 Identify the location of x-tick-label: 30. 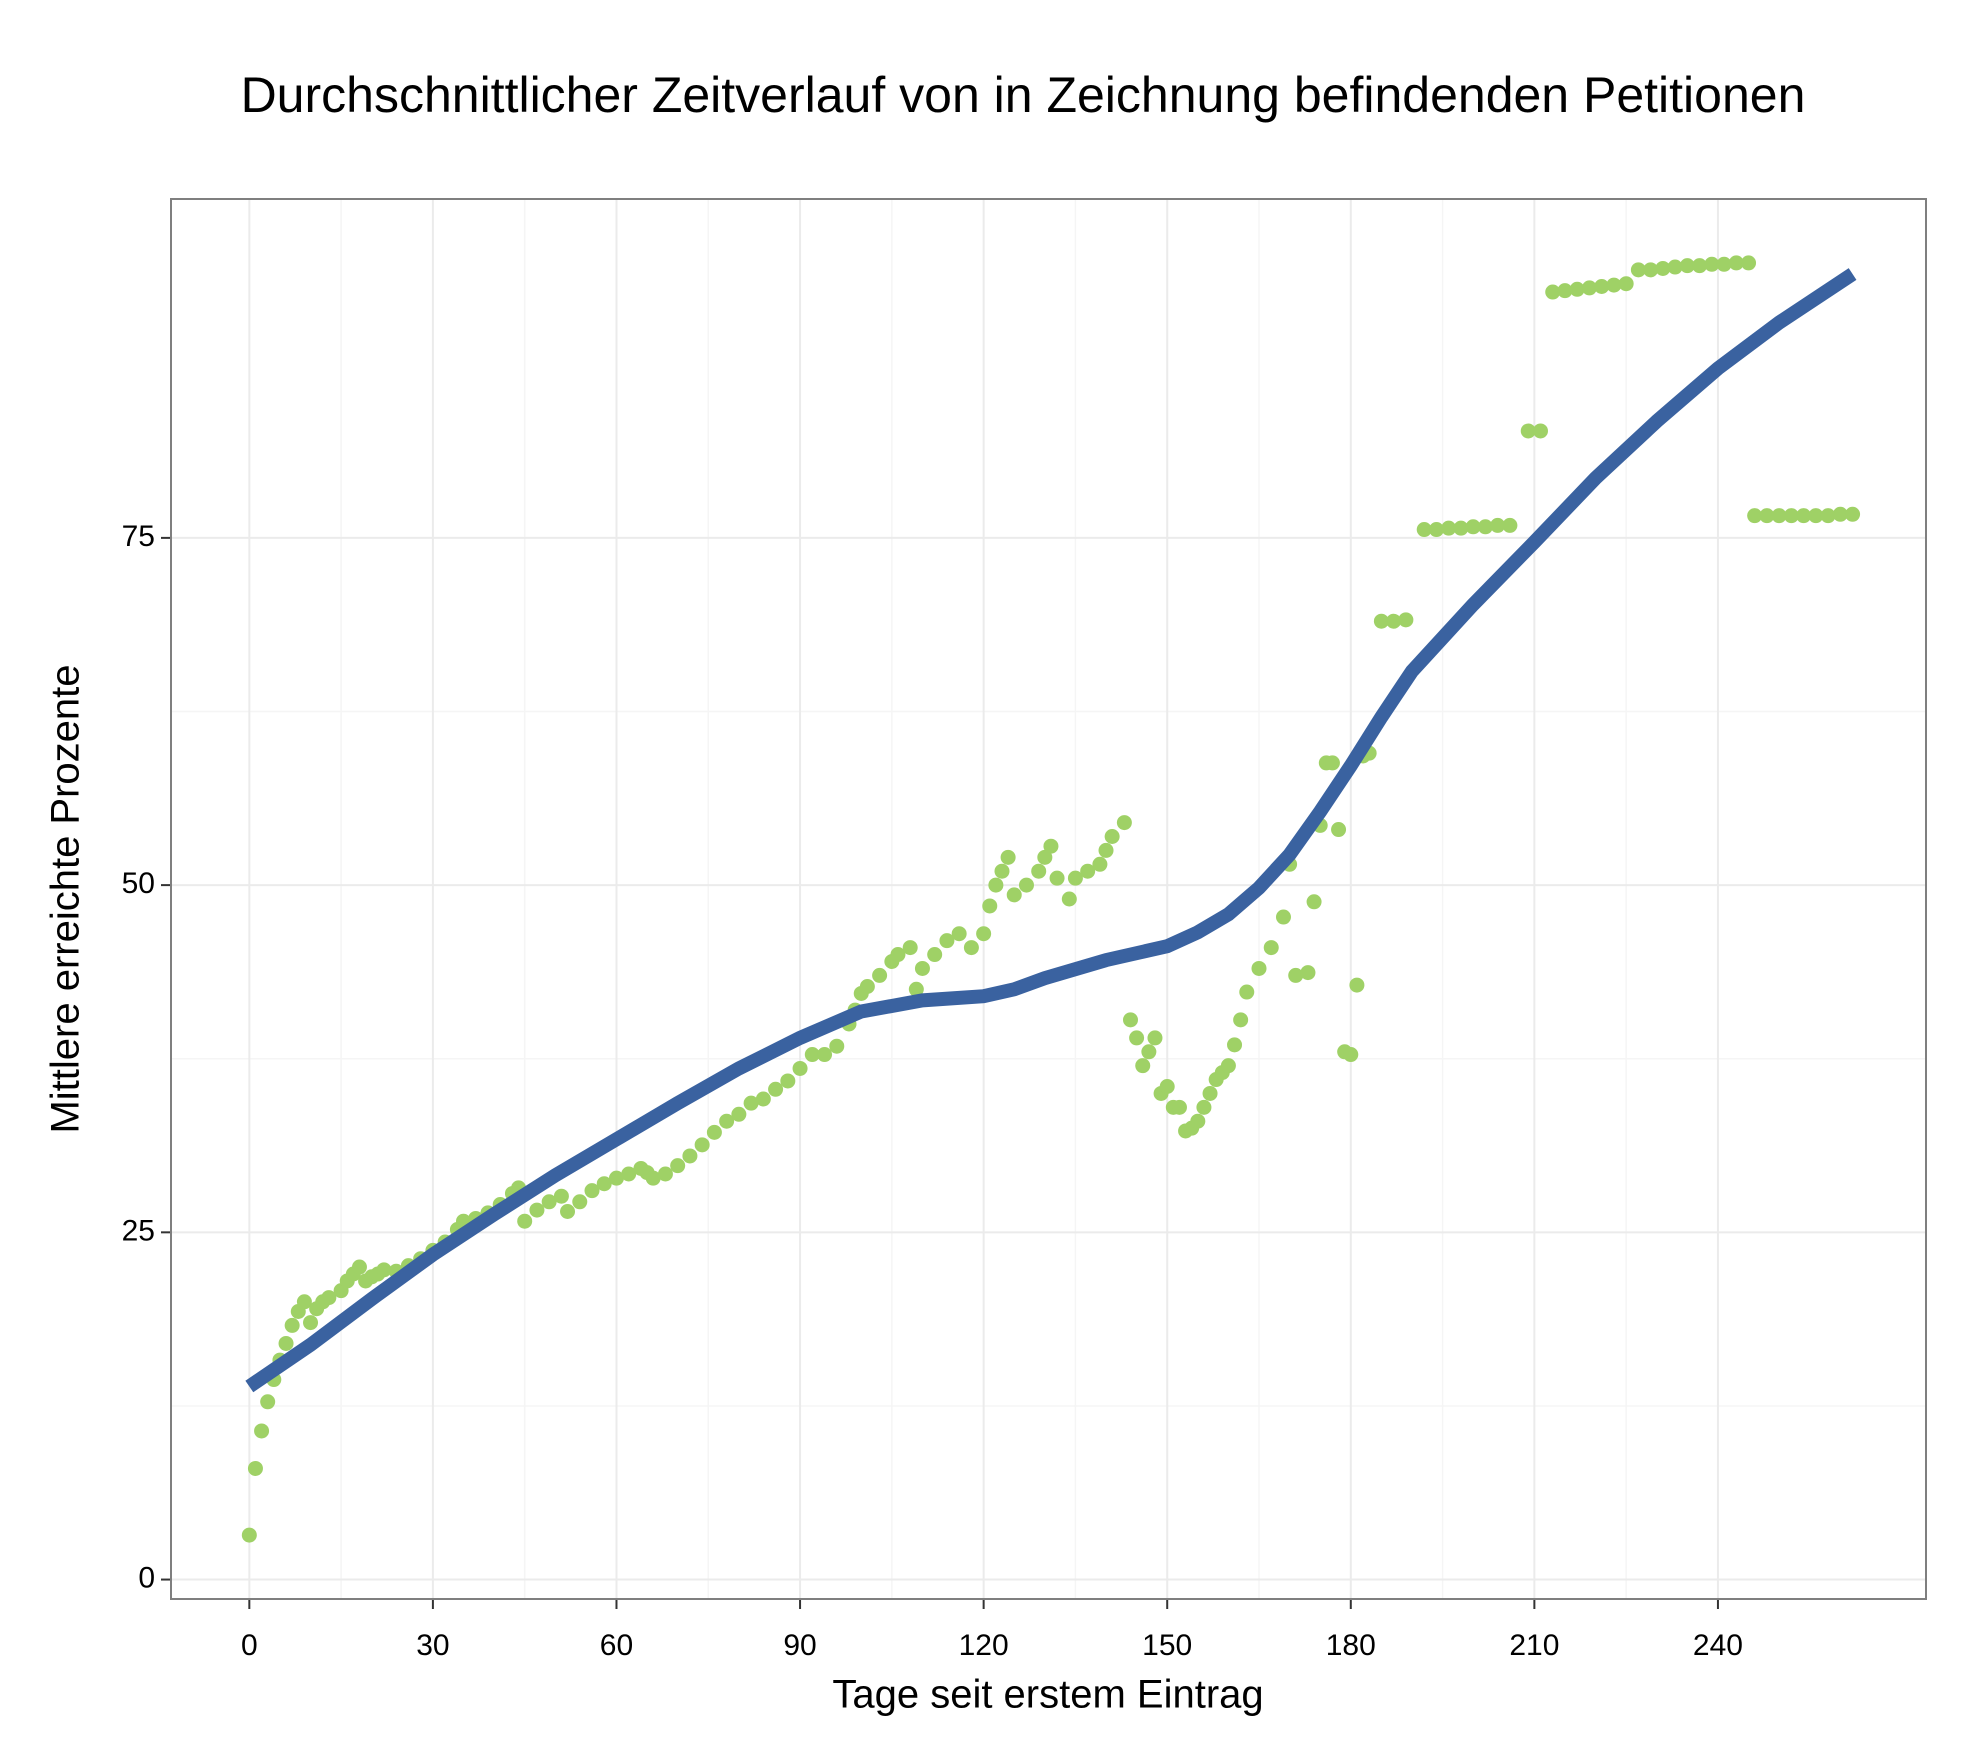
(432, 1645).